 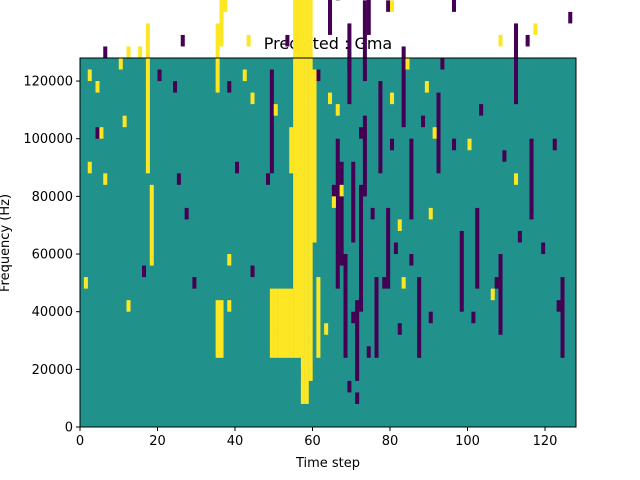 What do you see at coordinates (327, 463) in the screenshot?
I see `x-axis-label: Time step` at bounding box center [327, 463].